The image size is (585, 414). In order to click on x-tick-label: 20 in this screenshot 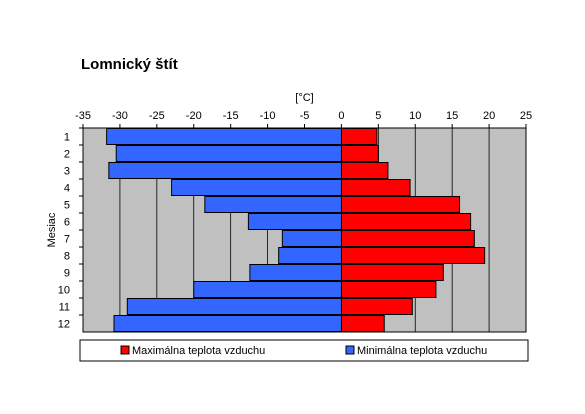, I will do `click(489, 116)`.